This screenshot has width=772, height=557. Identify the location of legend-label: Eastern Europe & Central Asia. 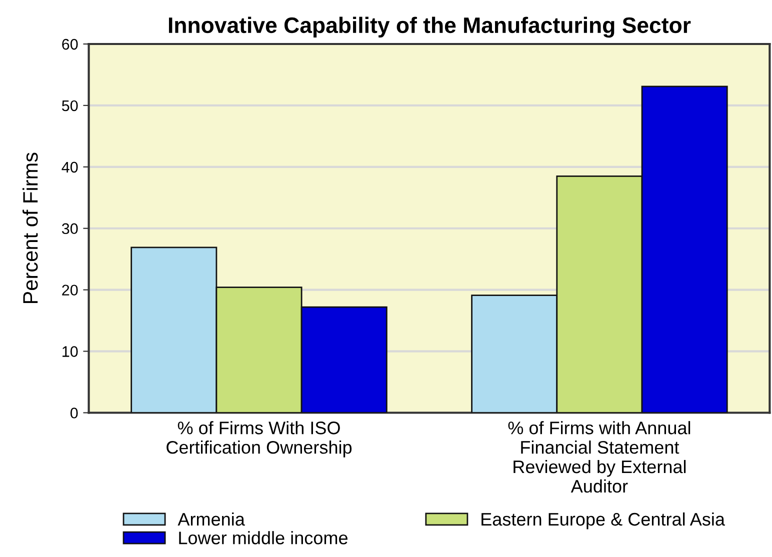
(603, 521).